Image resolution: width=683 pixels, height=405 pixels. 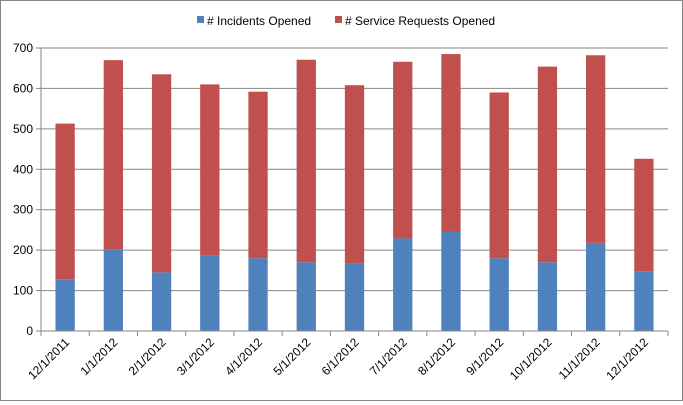 I want to click on x-tick-label: 3/1/2012, so click(x=195, y=356).